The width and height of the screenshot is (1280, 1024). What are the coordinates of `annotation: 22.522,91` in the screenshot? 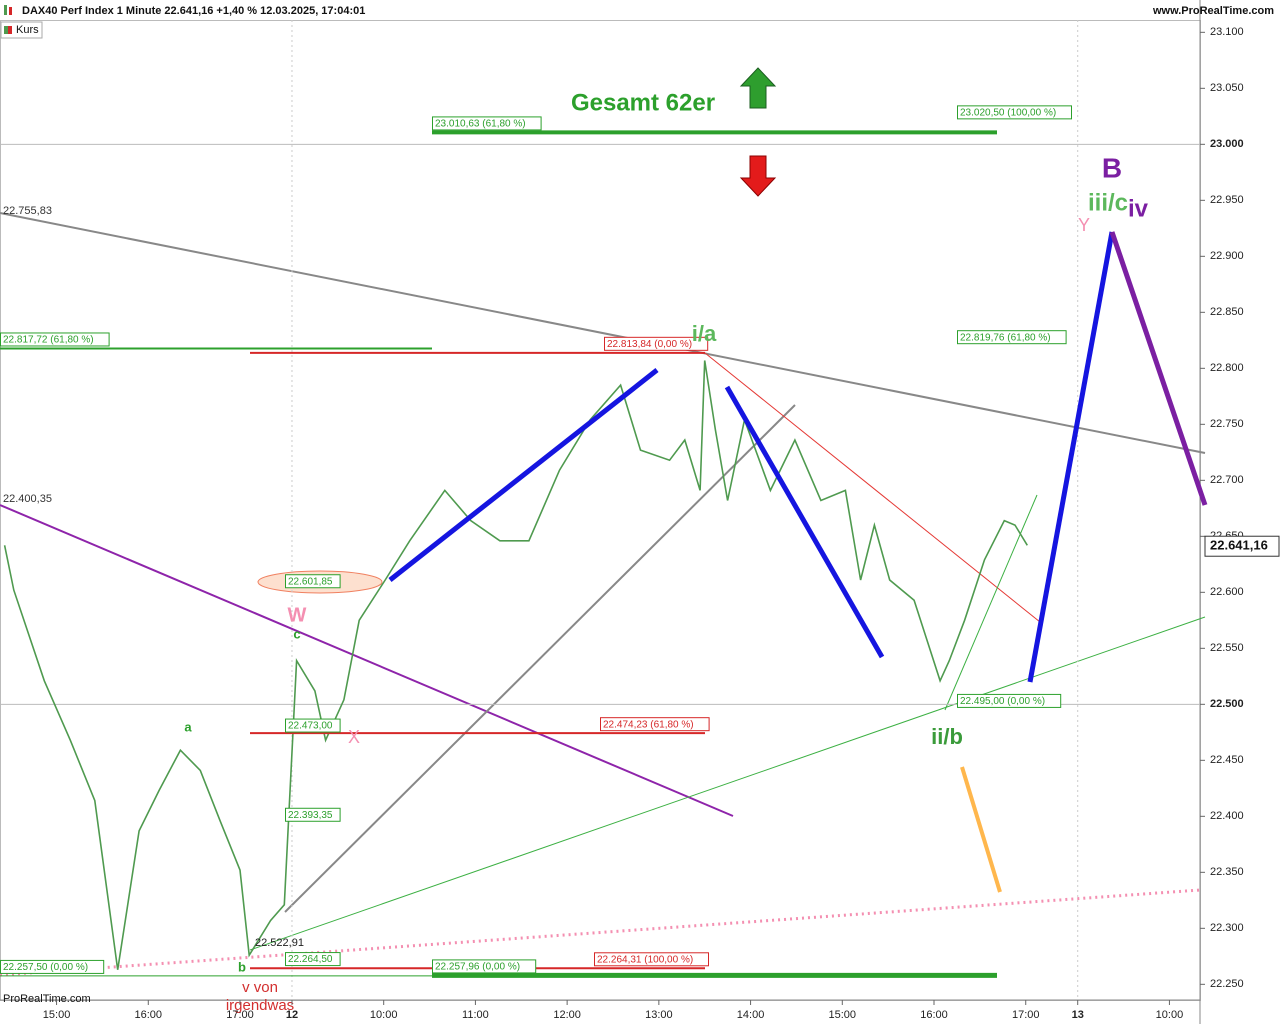 It's located at (279, 943).